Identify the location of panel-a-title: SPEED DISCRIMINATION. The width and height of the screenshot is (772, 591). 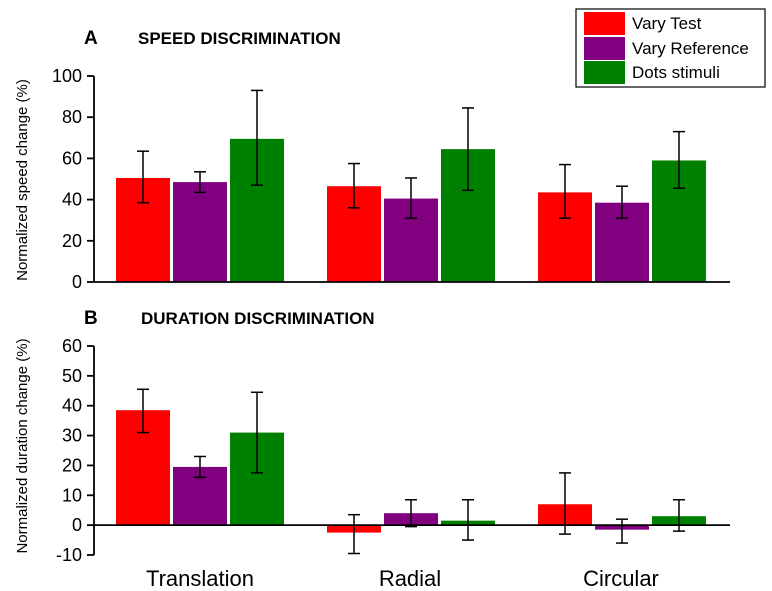
(239, 38).